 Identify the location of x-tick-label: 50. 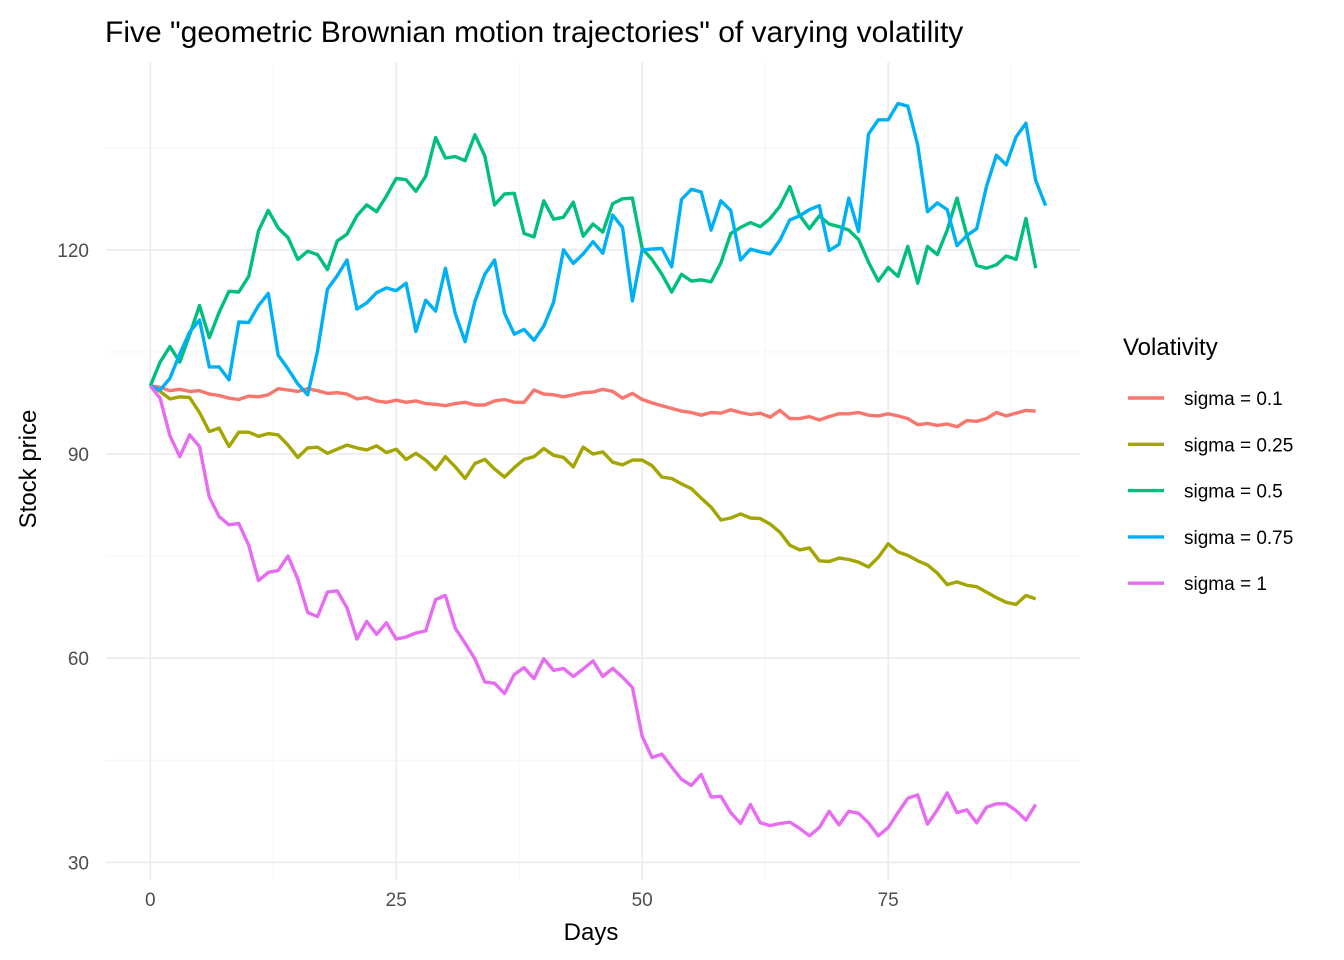
(642, 900).